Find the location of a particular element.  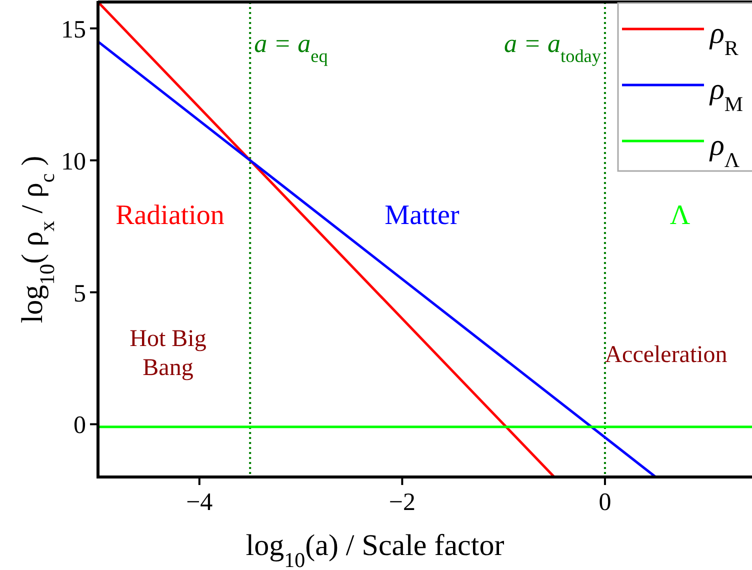

ref-line-label: a = a$_{eq}$ is located at coordinates (291, 47).